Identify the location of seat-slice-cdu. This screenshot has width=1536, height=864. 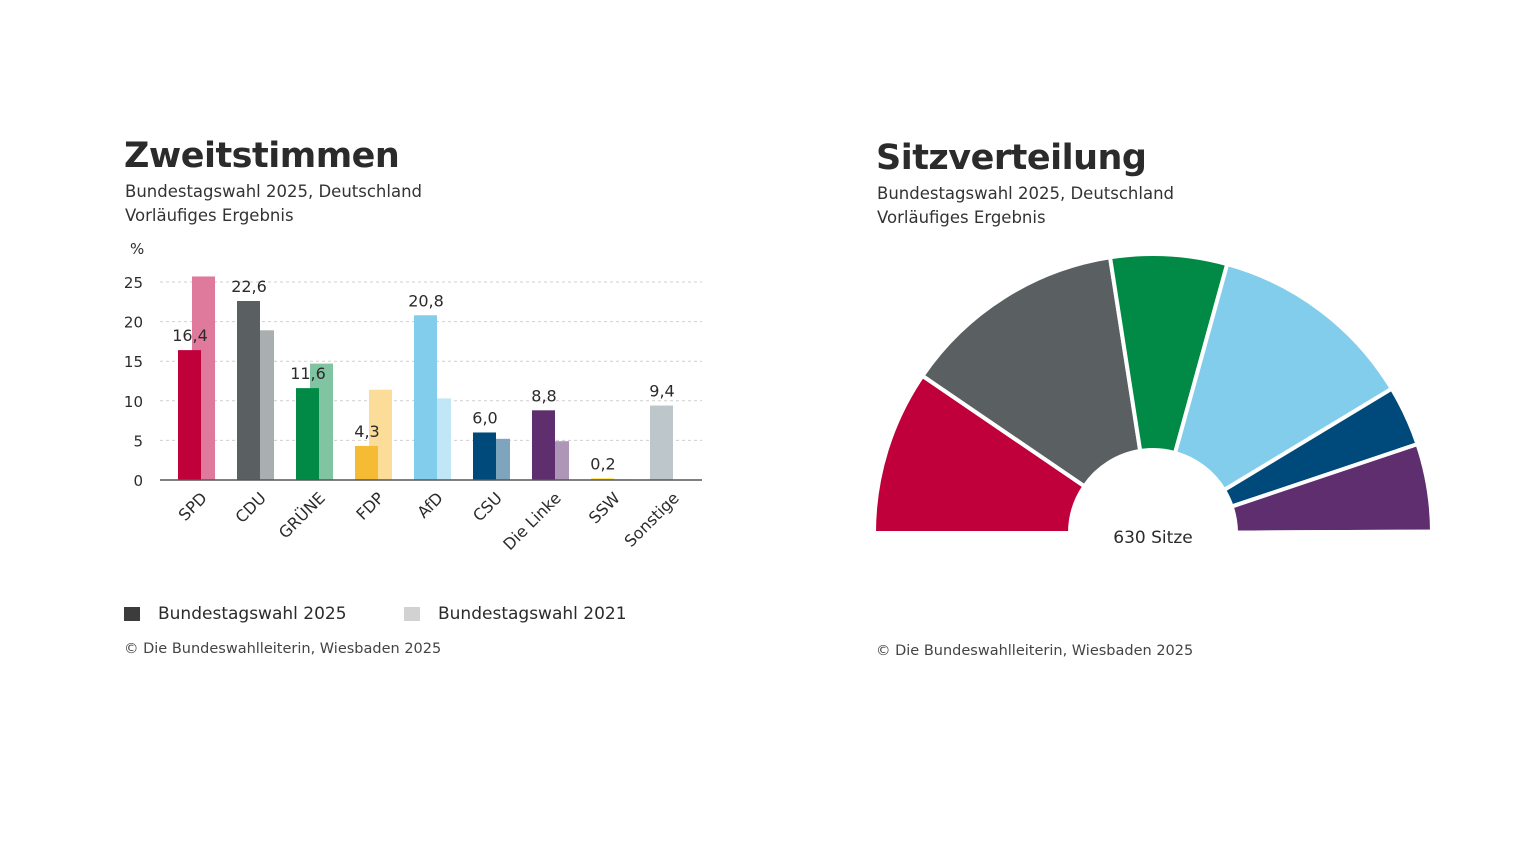
(1031, 372).